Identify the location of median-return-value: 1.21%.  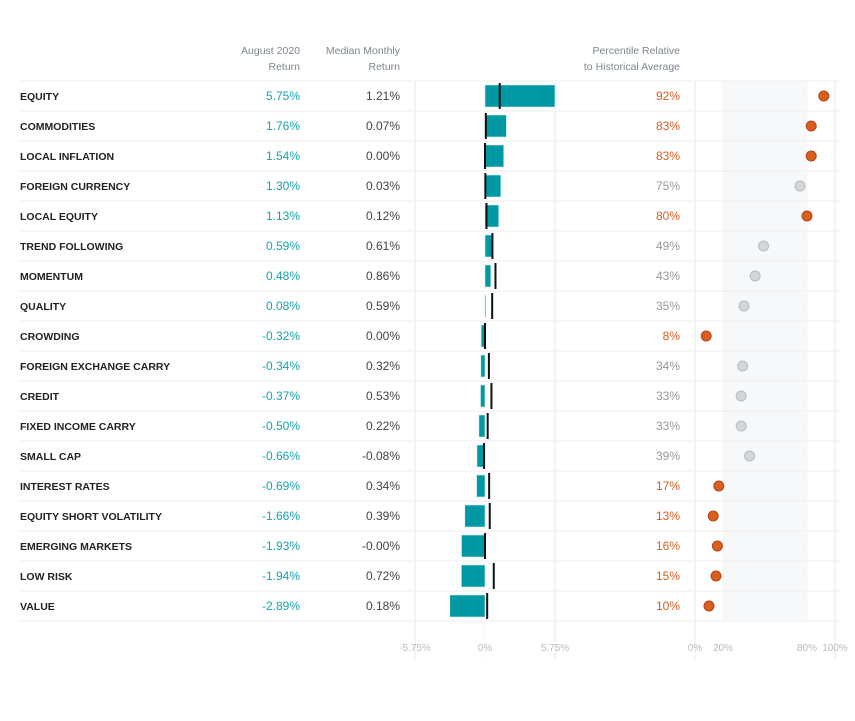
(383, 96).